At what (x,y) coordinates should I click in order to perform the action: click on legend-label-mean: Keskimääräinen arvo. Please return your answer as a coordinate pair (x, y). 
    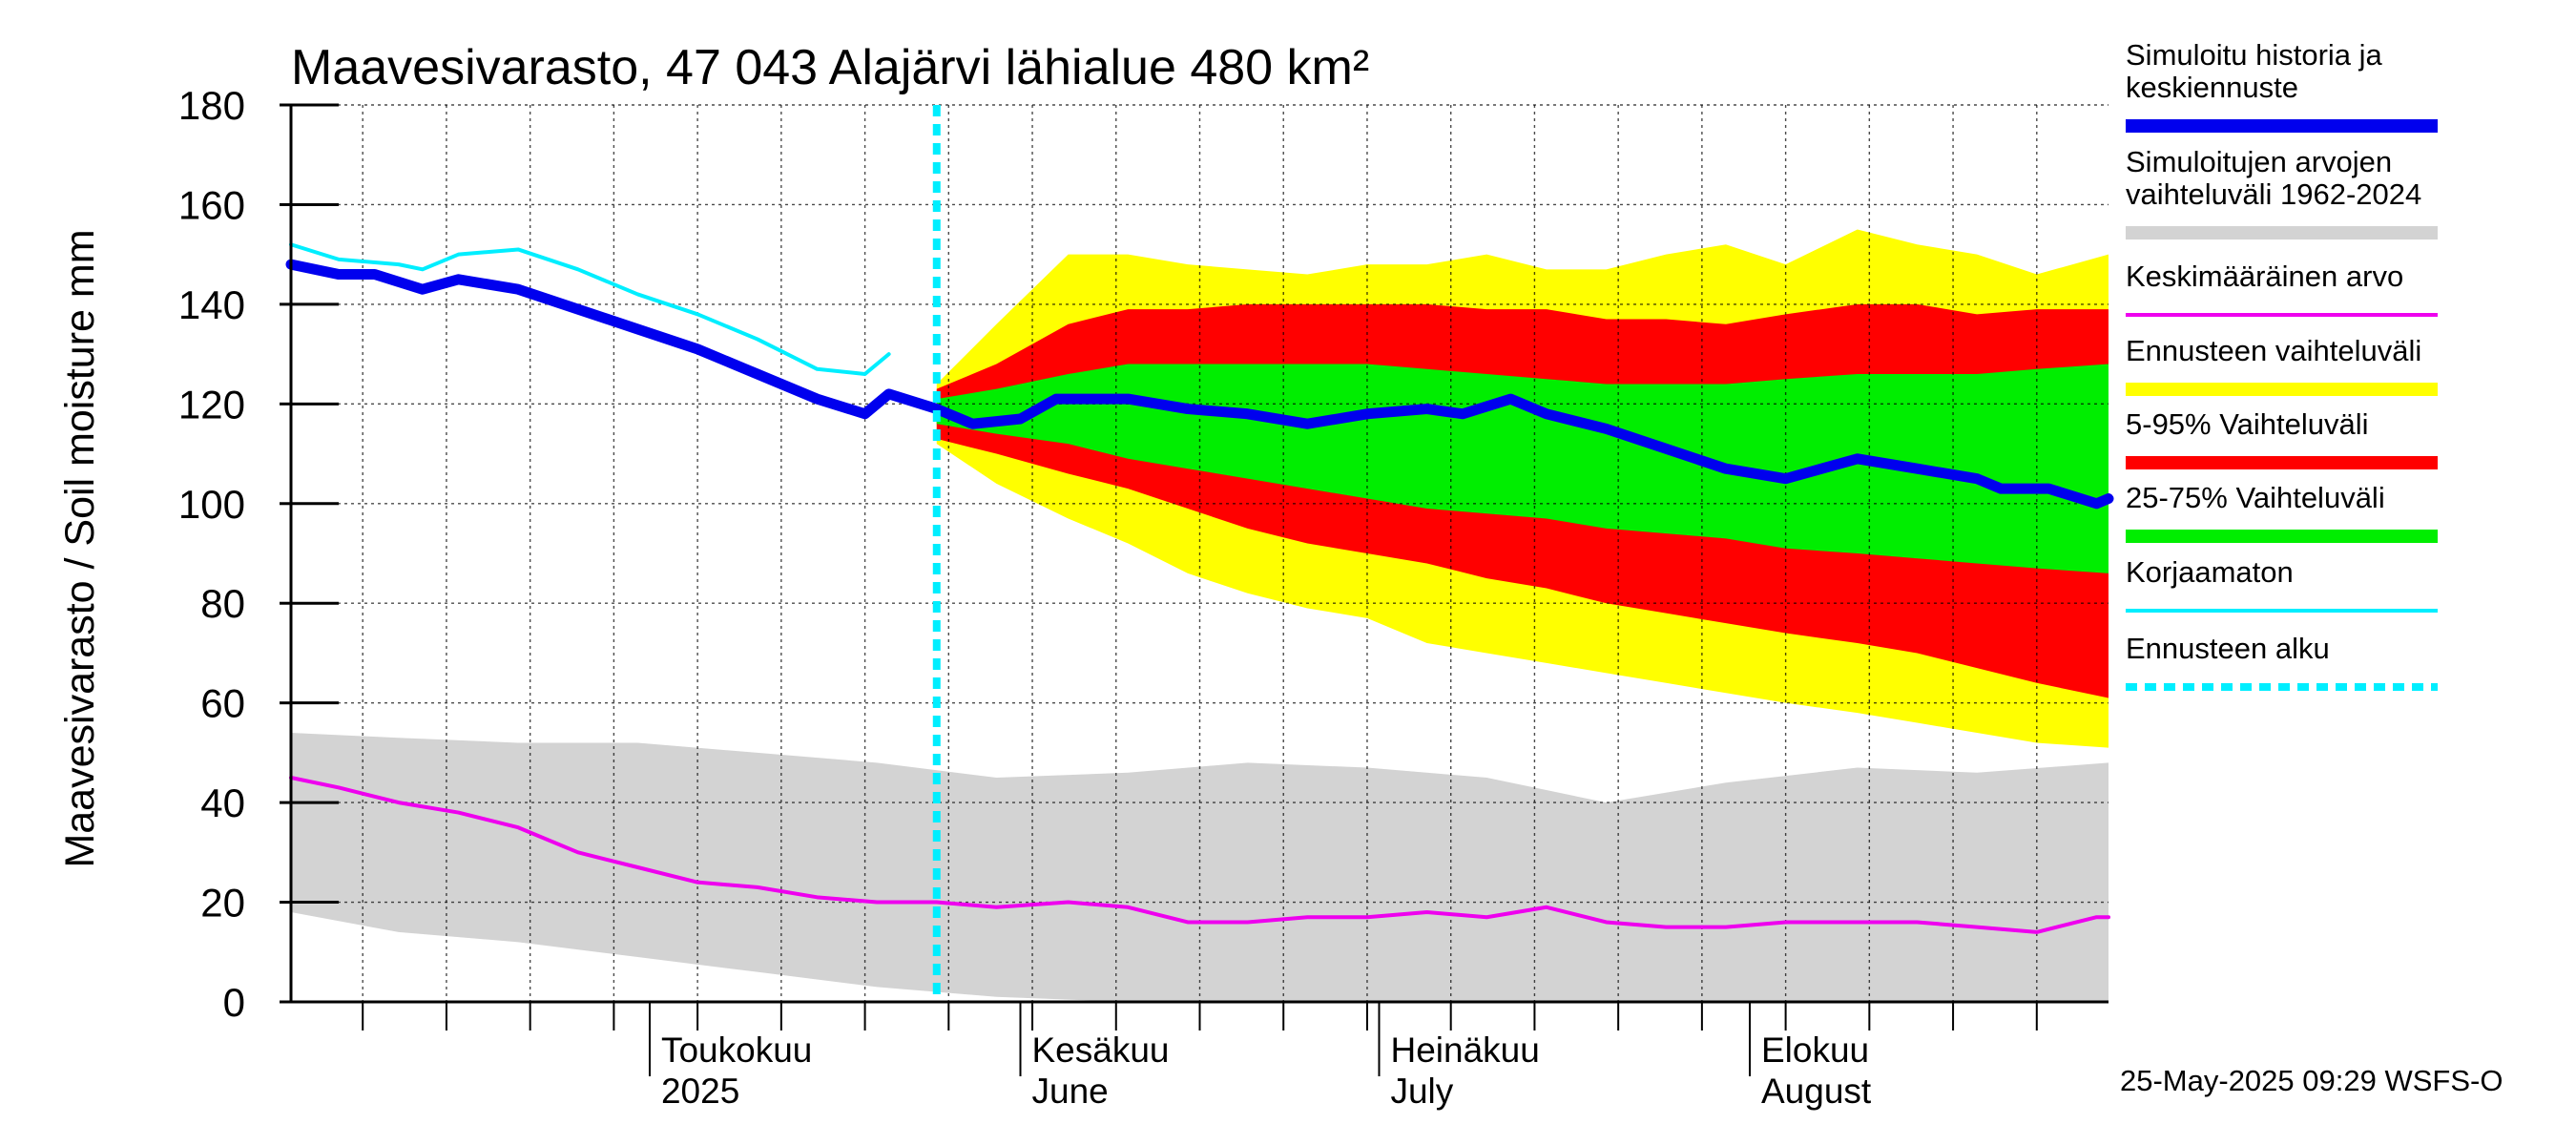
    Looking at the image, I should click on (2264, 276).